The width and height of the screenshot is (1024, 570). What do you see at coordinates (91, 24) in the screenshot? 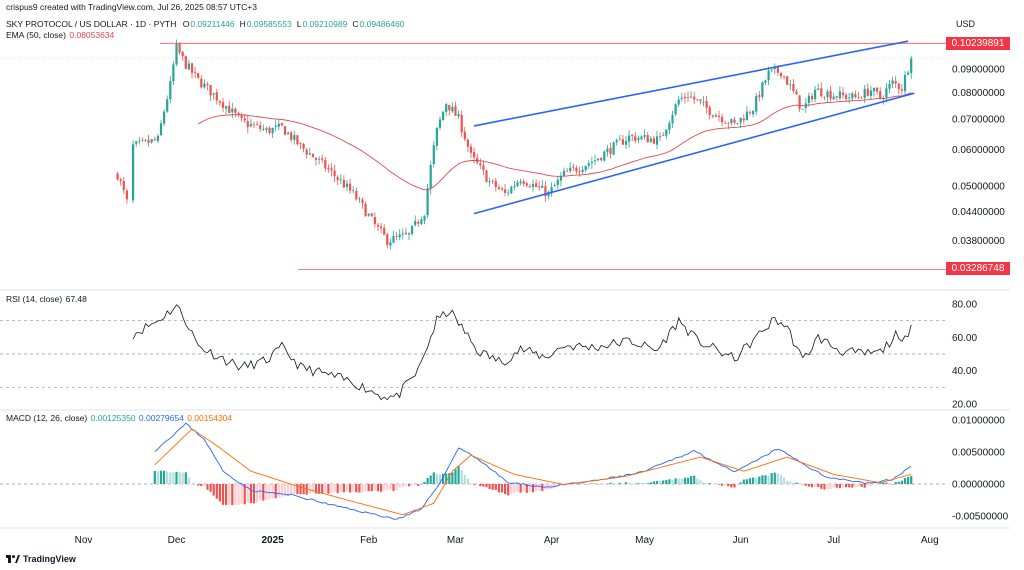
I see `symbol-label: SKY PROTOCOL / US DOLLAR · 1D · PYTH` at bounding box center [91, 24].